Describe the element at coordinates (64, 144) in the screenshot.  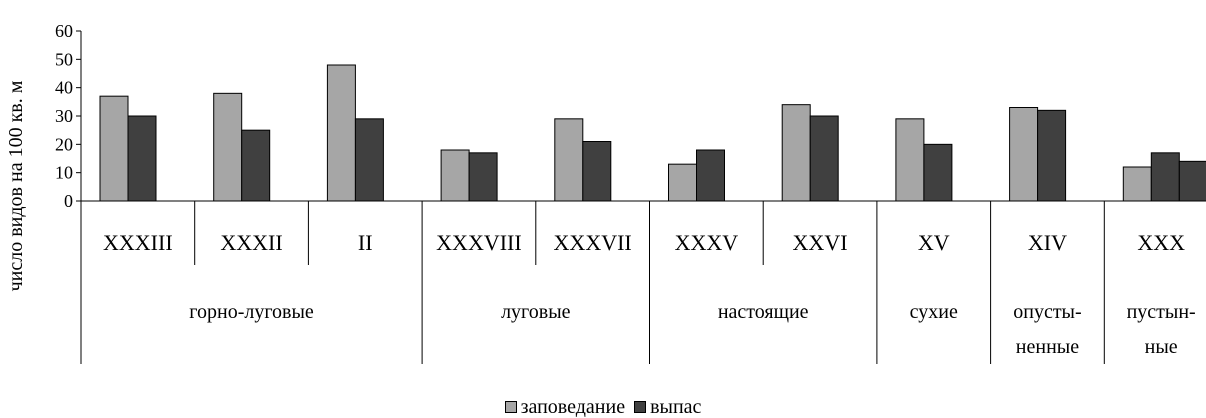
I see `y-tick-label: 20` at that location.